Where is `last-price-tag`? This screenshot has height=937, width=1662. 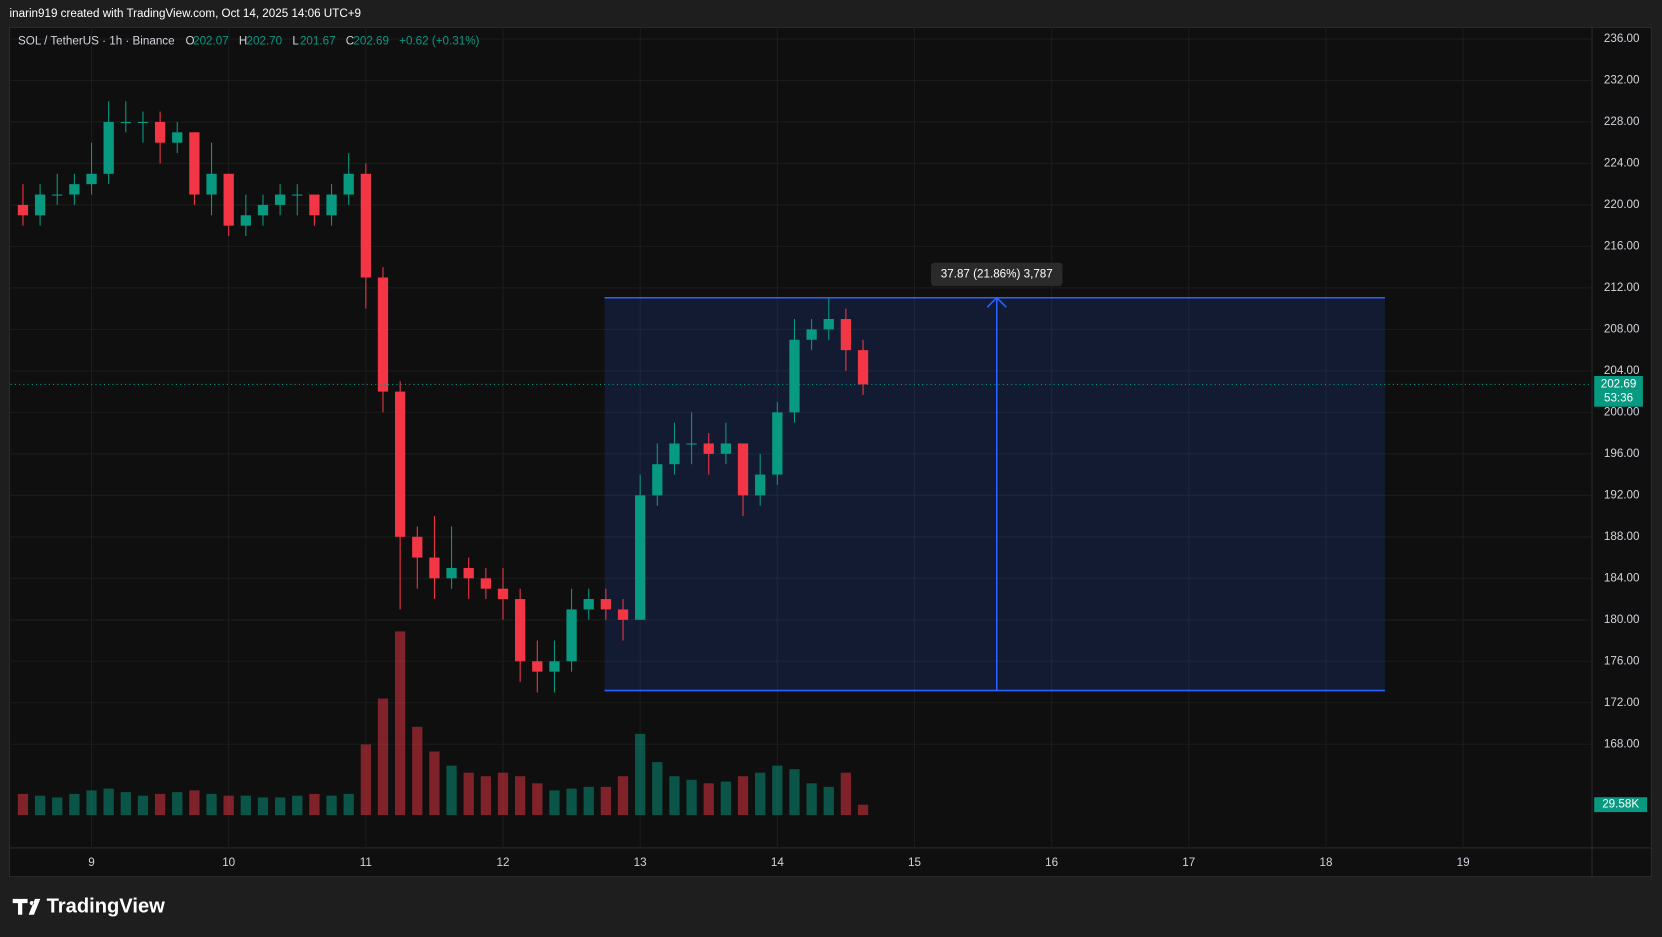 last-price-tag is located at coordinates (1618, 391).